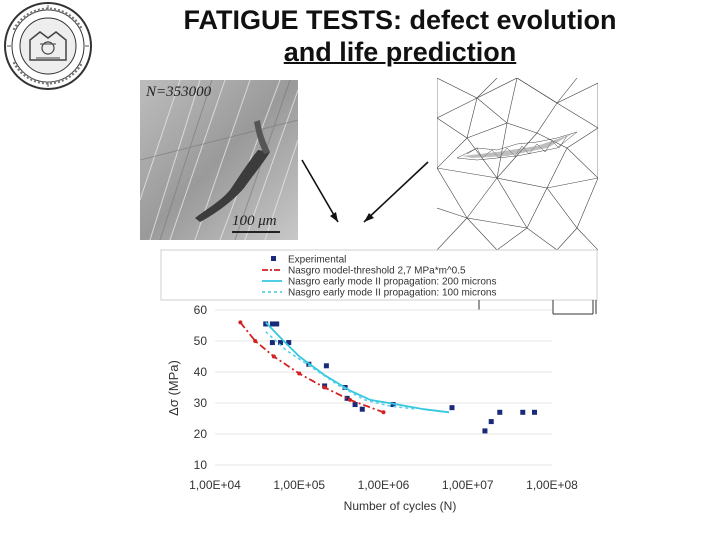 The height and width of the screenshot is (540, 720). What do you see at coordinates (552, 485) in the screenshot?
I see `x-tick-label: 1,00E+08` at bounding box center [552, 485].